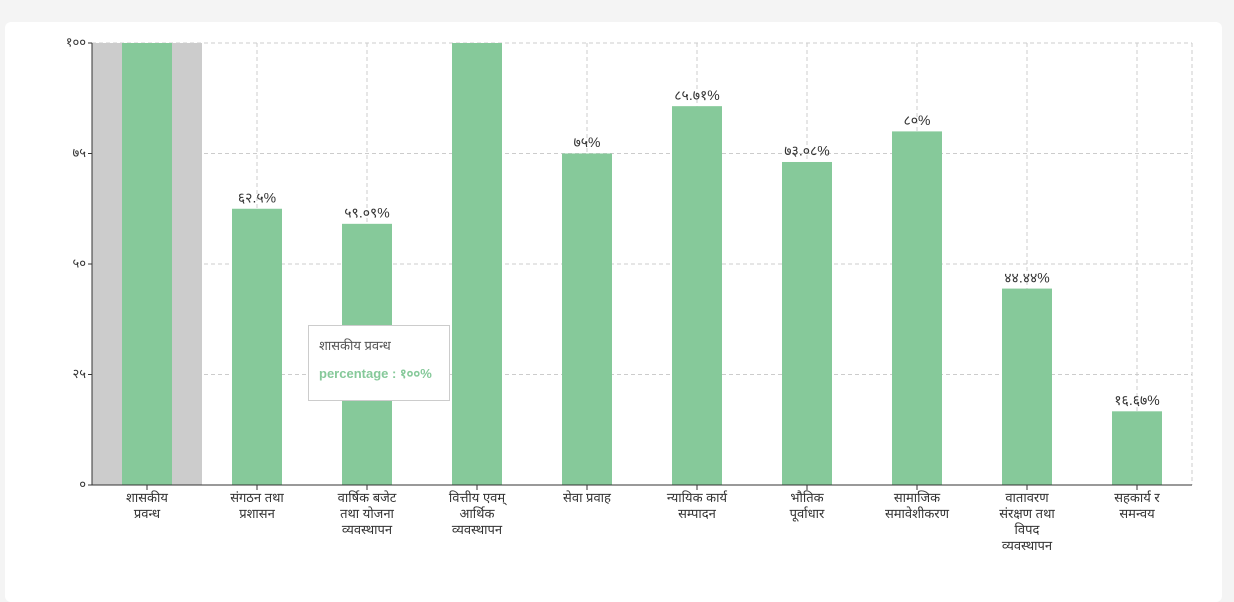 The width and height of the screenshot is (1234, 602). I want to click on value-label: ८५.७१%, so click(696, 95).